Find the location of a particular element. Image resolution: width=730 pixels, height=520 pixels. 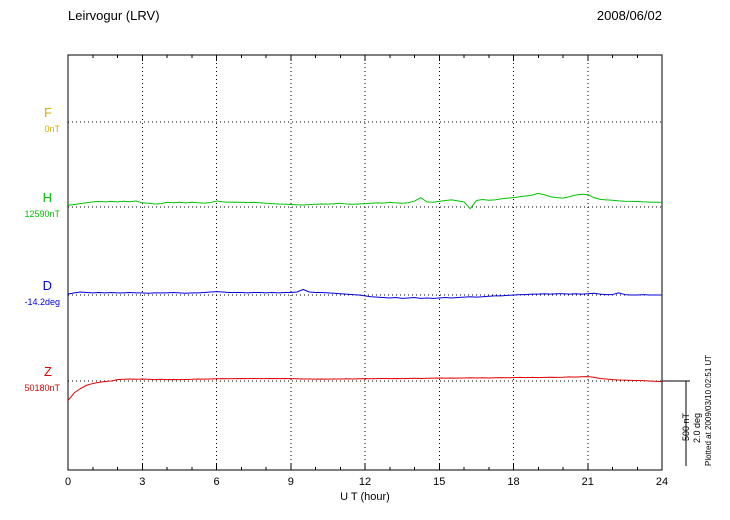

channel-baseline-value-Z: 50180nT is located at coordinates (42, 388).